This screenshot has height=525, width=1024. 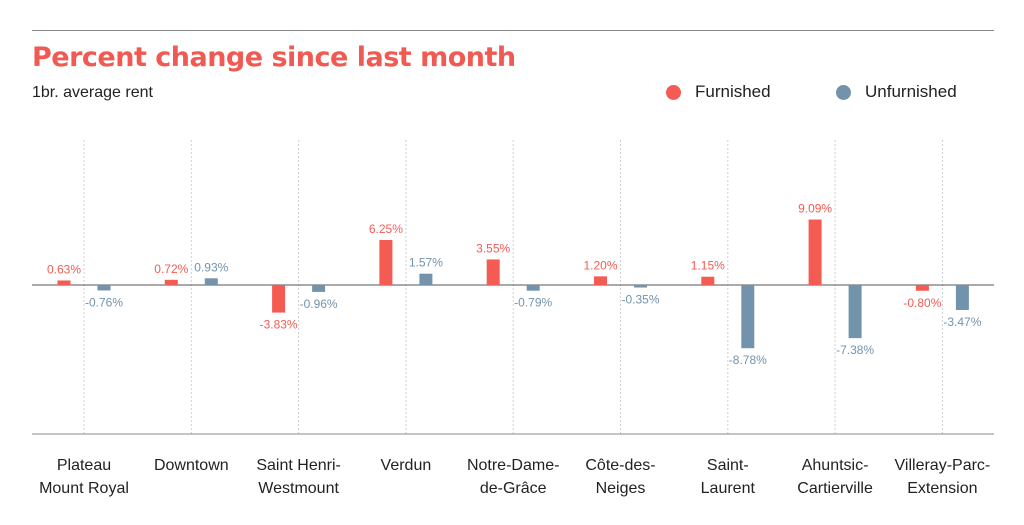 What do you see at coordinates (493, 248) in the screenshot?
I see `data-label-furnished: 3.55%` at bounding box center [493, 248].